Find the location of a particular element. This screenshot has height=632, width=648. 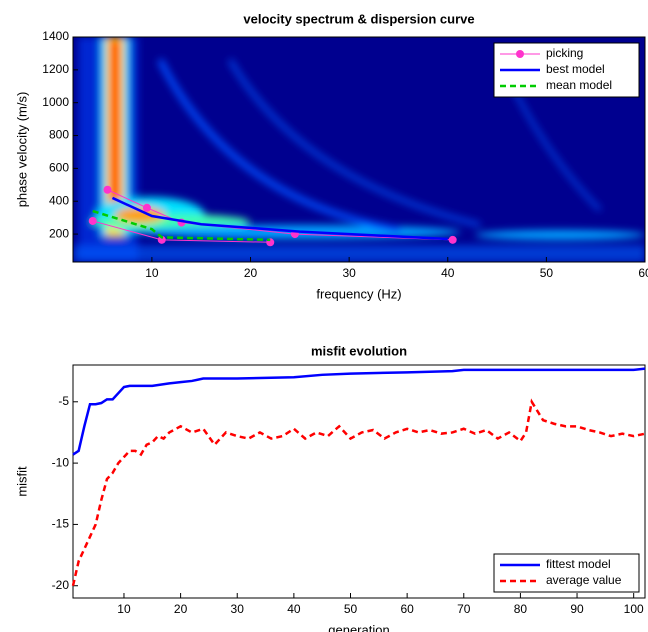

y-tick-label: 800 is located at coordinates (59, 135).